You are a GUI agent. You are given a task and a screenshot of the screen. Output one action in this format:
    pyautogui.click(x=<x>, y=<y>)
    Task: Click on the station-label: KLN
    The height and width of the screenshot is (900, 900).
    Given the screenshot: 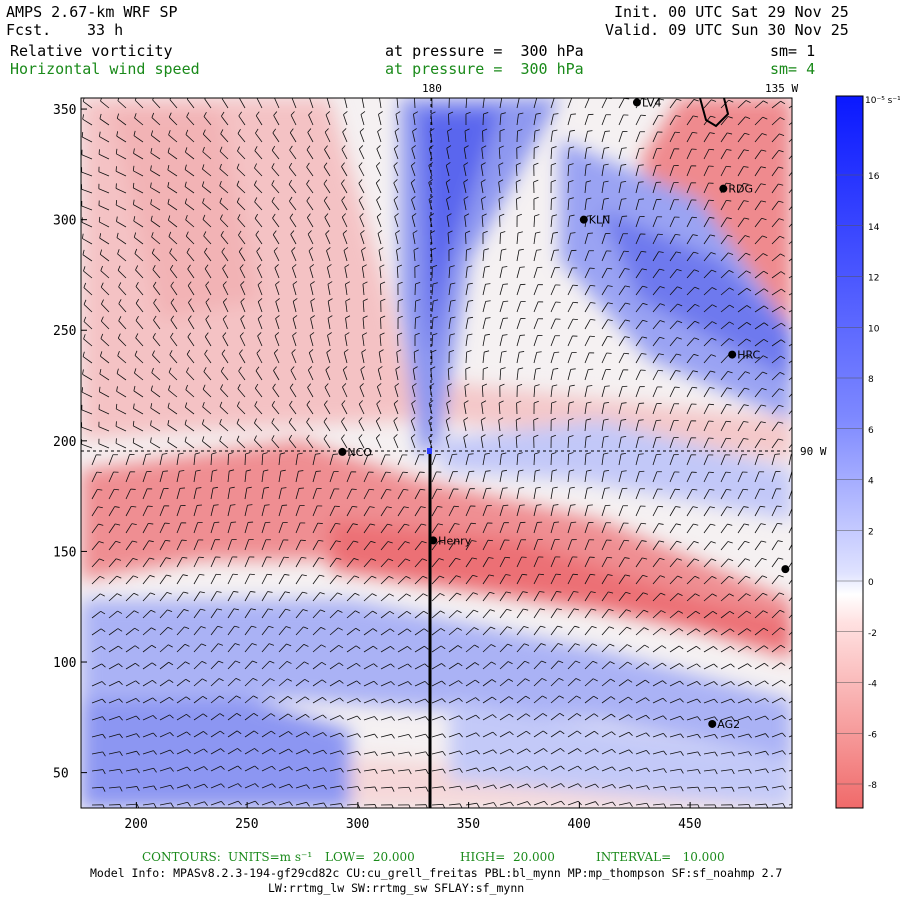 What is the action you would take?
    pyautogui.click(x=600, y=220)
    